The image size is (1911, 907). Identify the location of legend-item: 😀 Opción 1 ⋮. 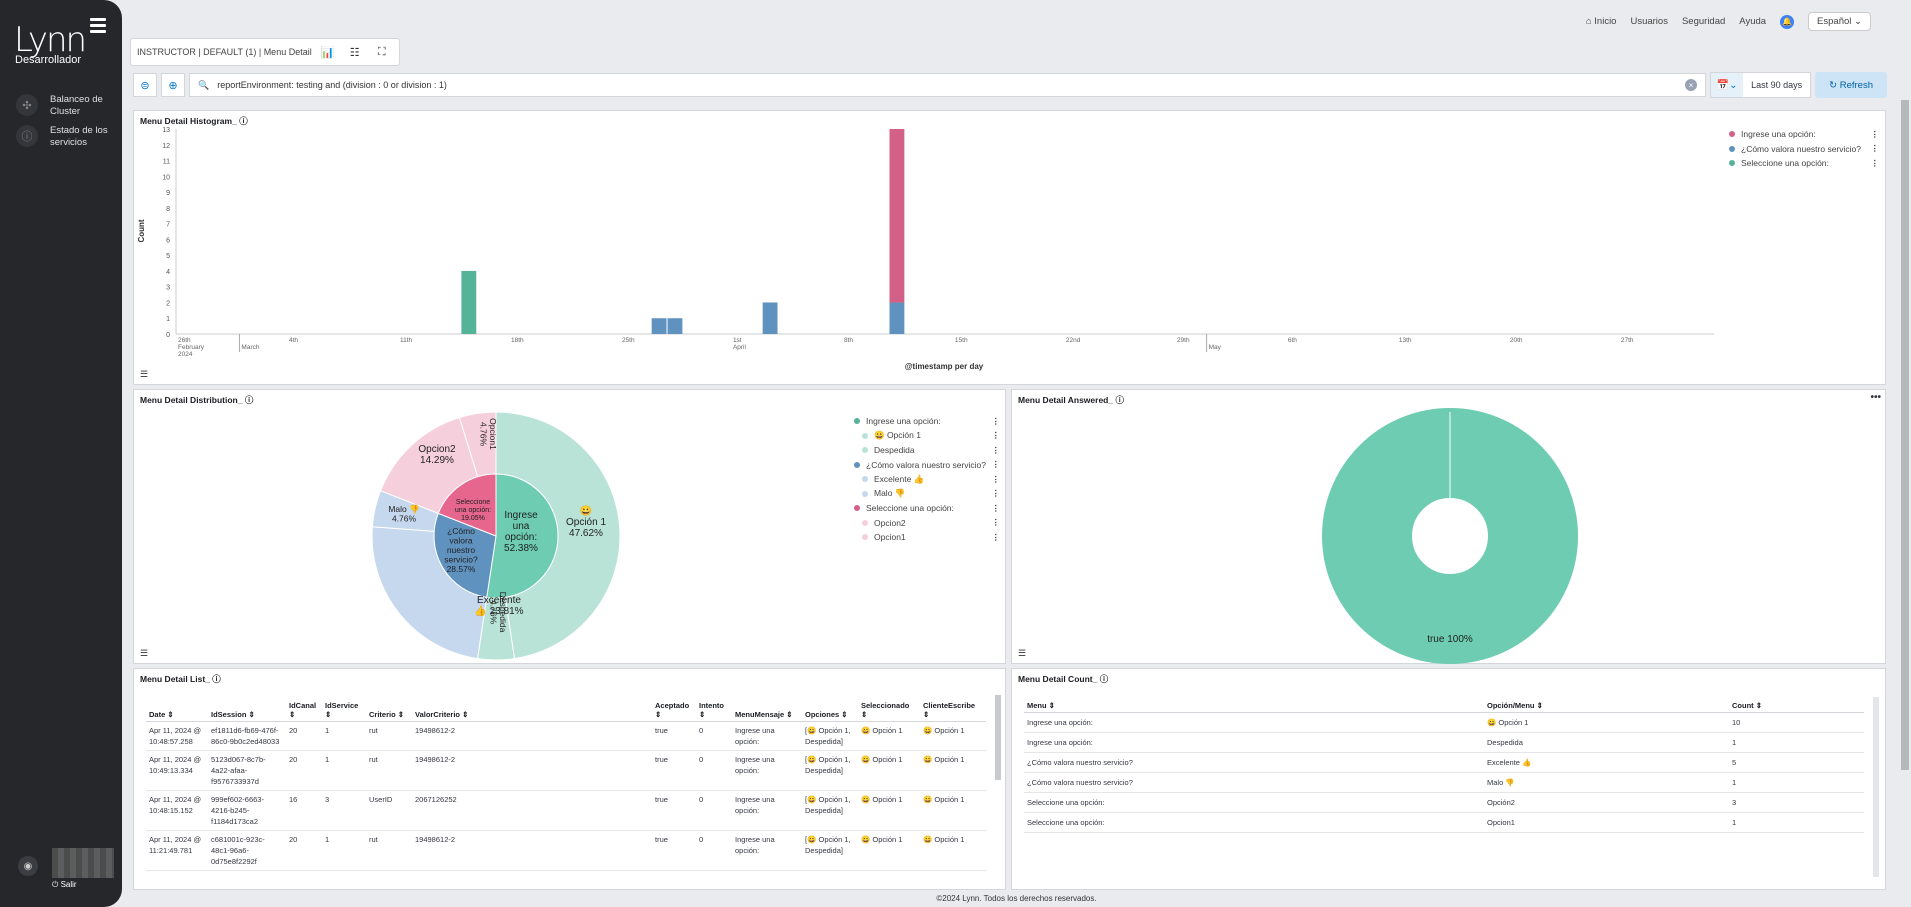
(927, 436).